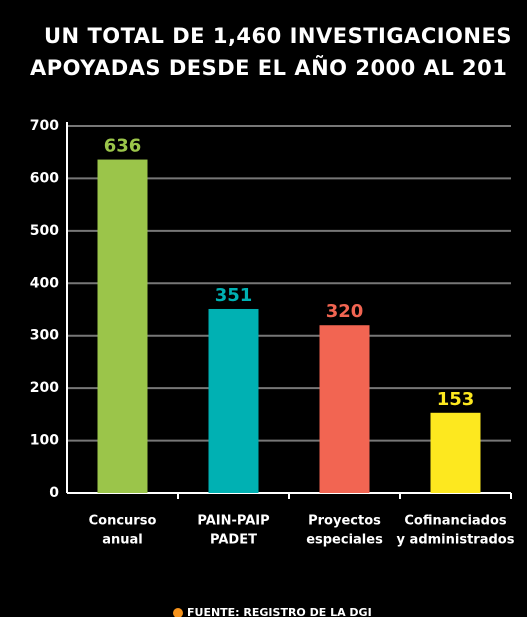 This screenshot has width=527, height=617. Describe the element at coordinates (456, 540) in the screenshot. I see `x-tick-label: y administrados` at that location.